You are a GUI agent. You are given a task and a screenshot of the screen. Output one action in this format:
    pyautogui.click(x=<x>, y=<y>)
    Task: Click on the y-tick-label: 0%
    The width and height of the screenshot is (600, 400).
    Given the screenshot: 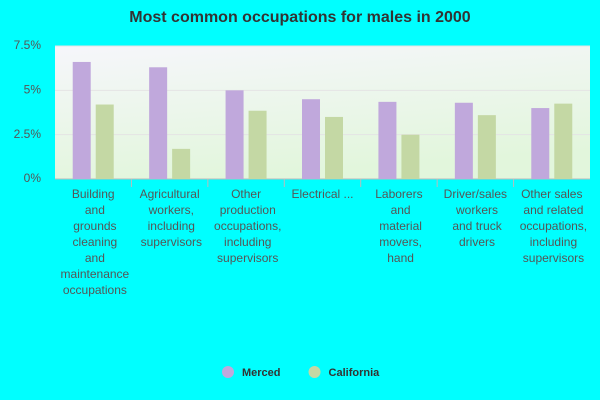 What is the action you would take?
    pyautogui.click(x=33, y=178)
    